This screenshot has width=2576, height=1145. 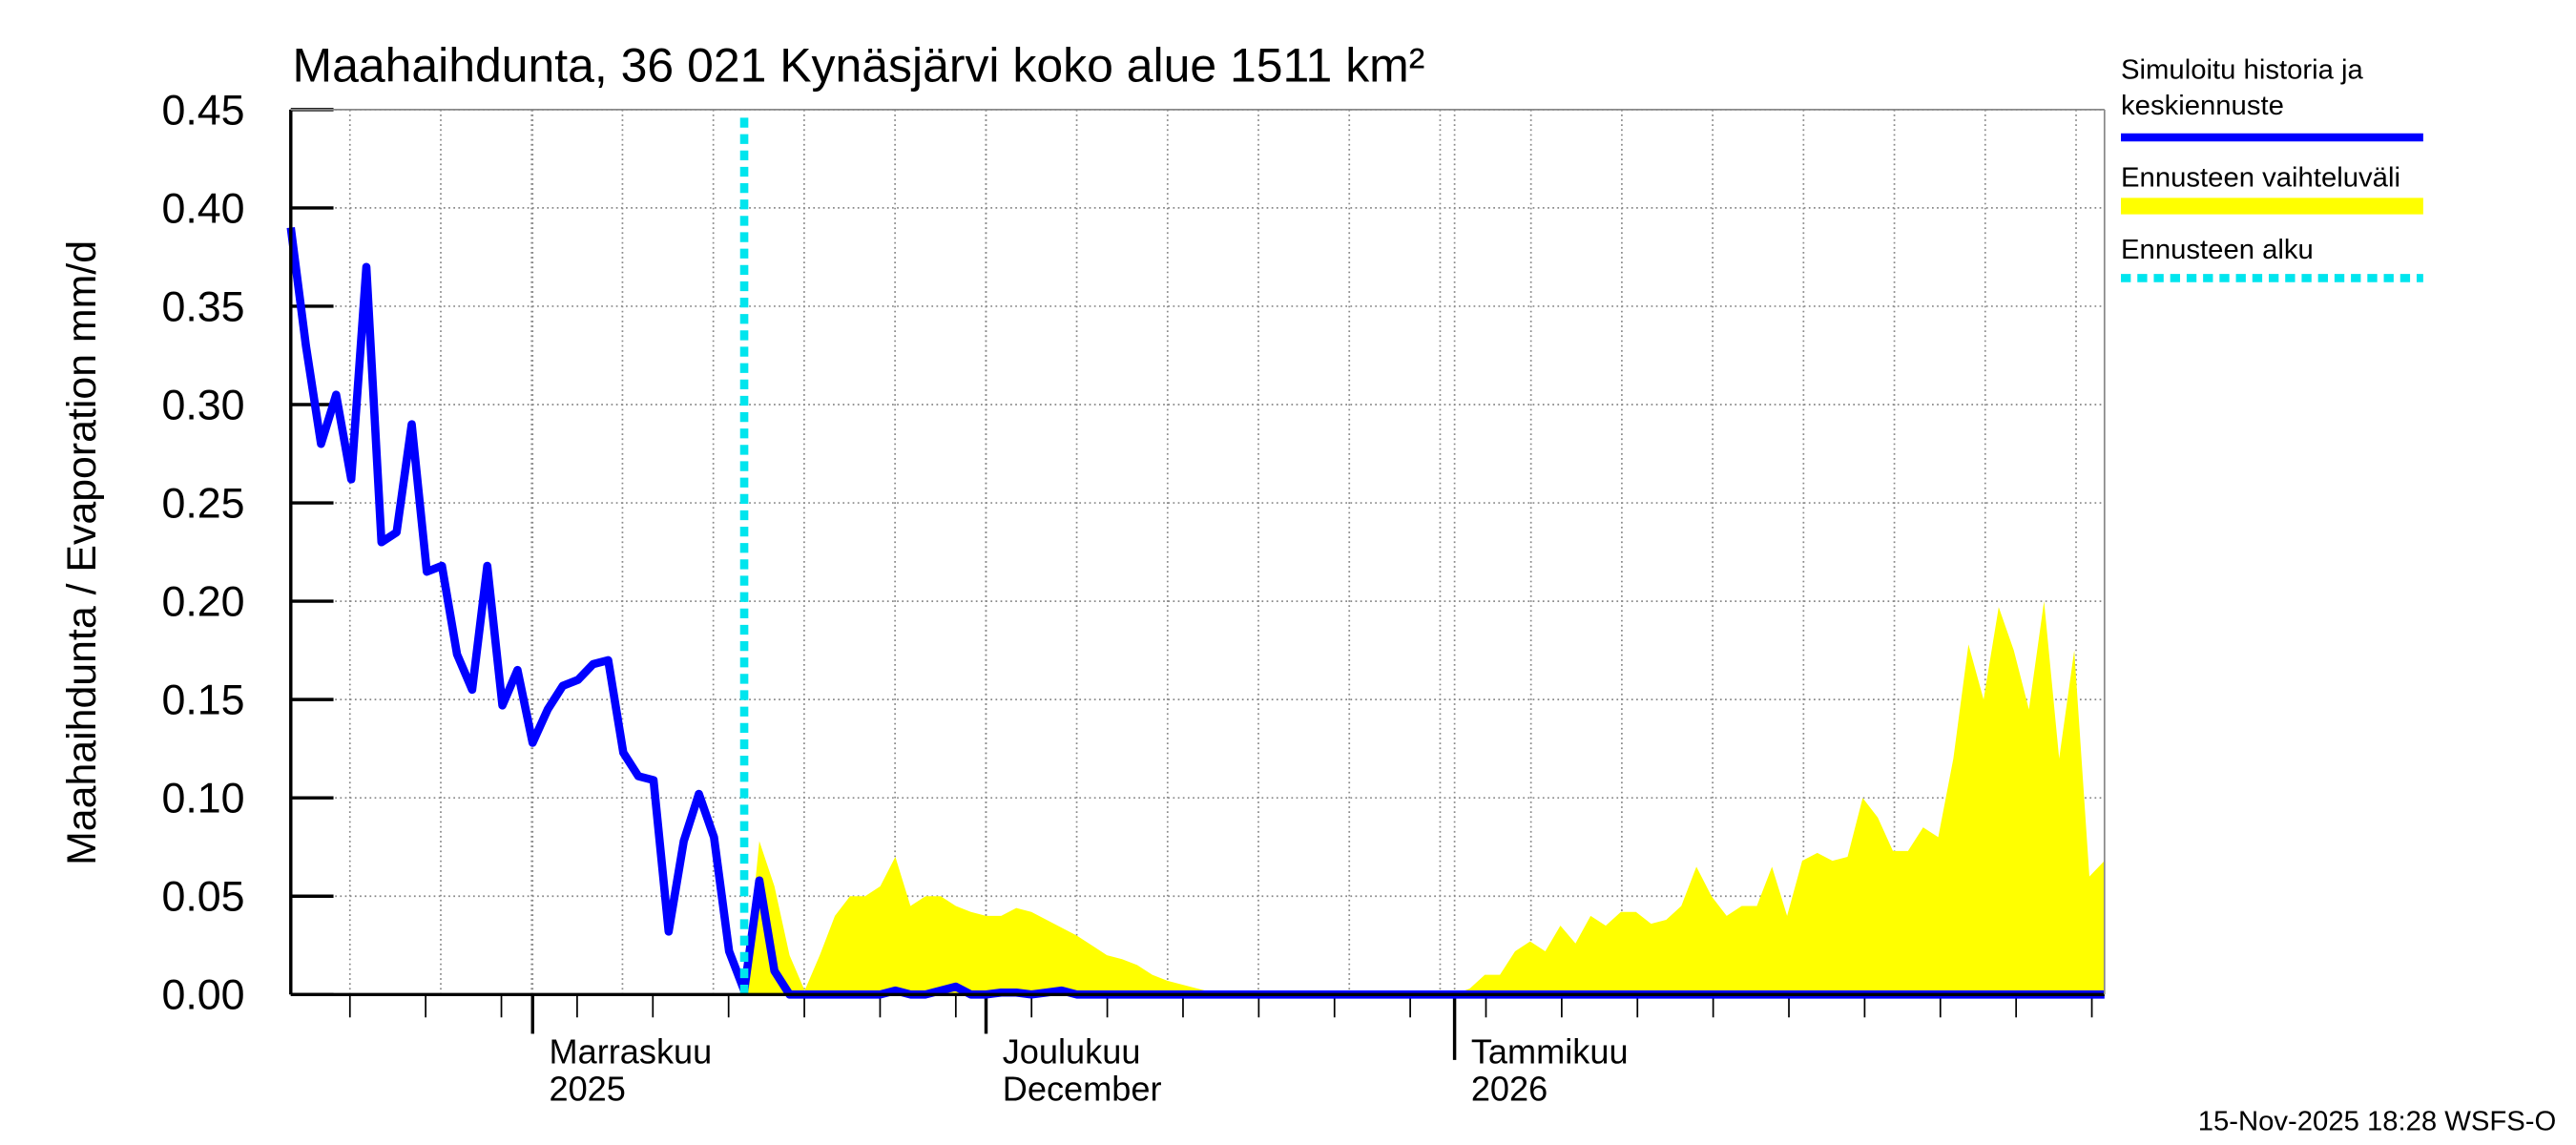 I want to click on legend-label: Ennusteen vaihteluväli, so click(x=2260, y=178).